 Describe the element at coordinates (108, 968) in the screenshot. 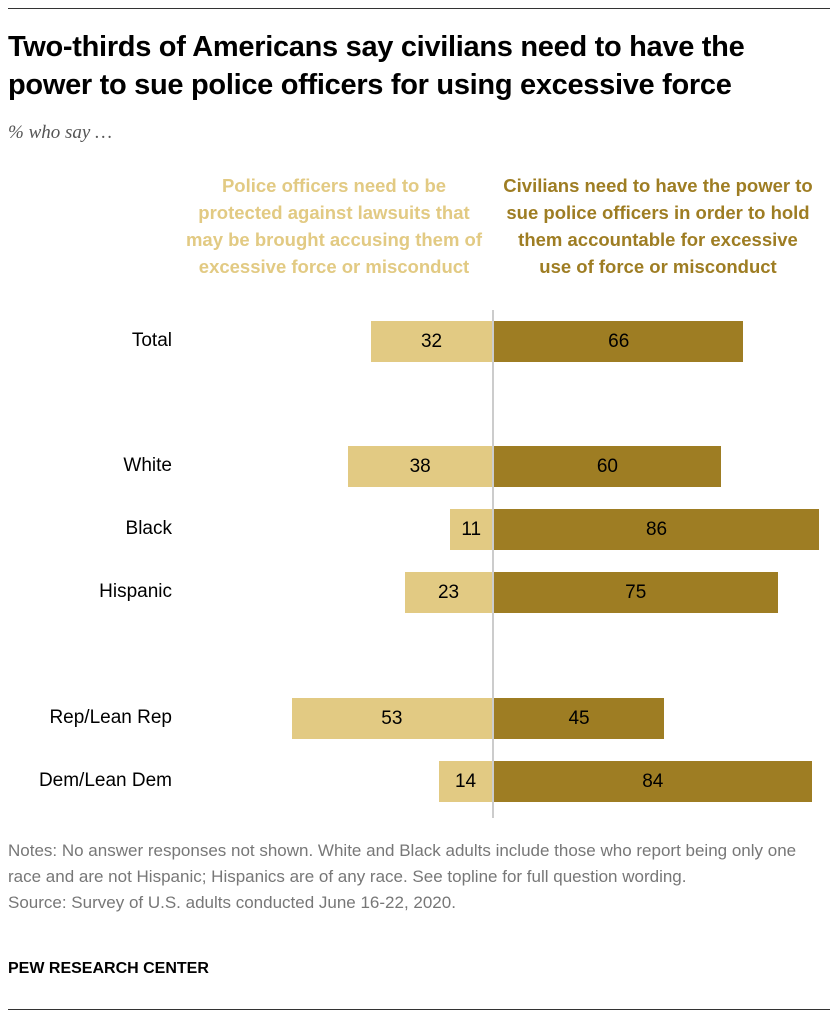

I see `brand-logo-text: PEW RESEARCH CENTER` at that location.